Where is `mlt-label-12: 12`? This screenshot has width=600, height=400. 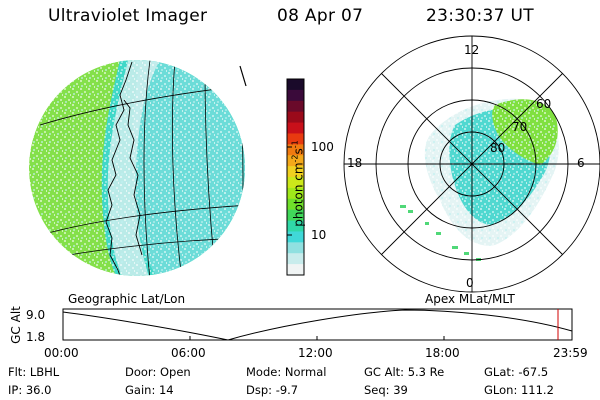 mlt-label-12: 12 is located at coordinates (472, 50).